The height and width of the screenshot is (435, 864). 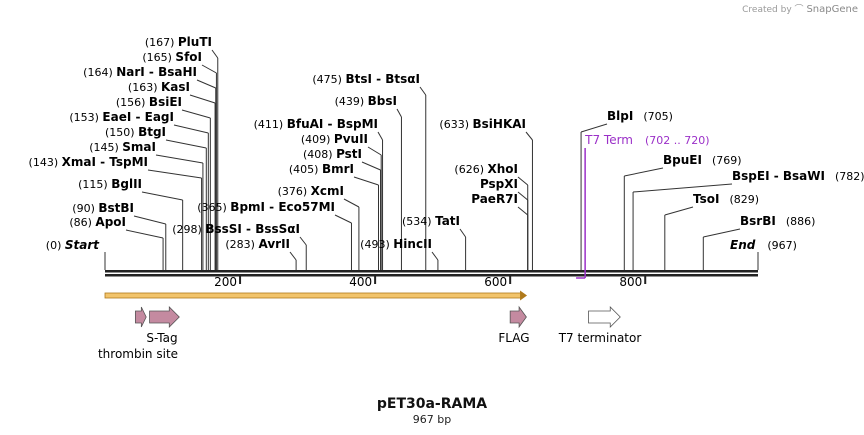 What do you see at coordinates (706, 199) in the screenshot?
I see `site-name: TsoI` at bounding box center [706, 199].